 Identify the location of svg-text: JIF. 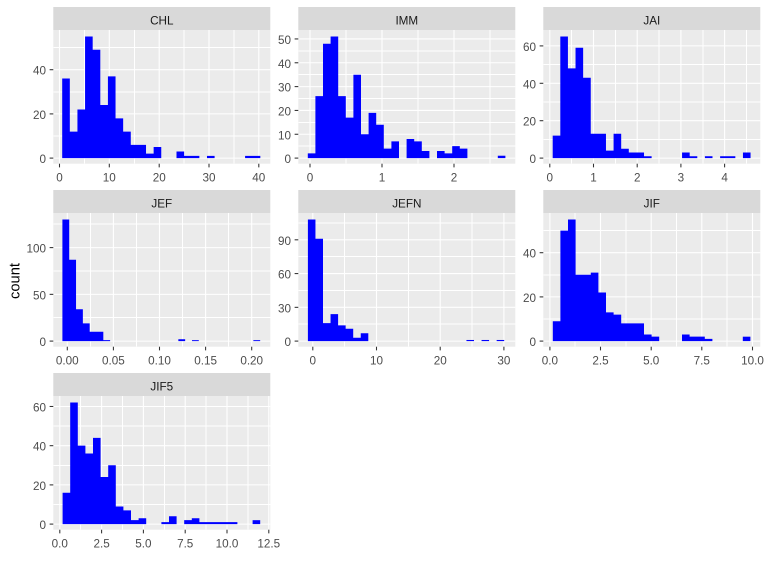
(652, 203).